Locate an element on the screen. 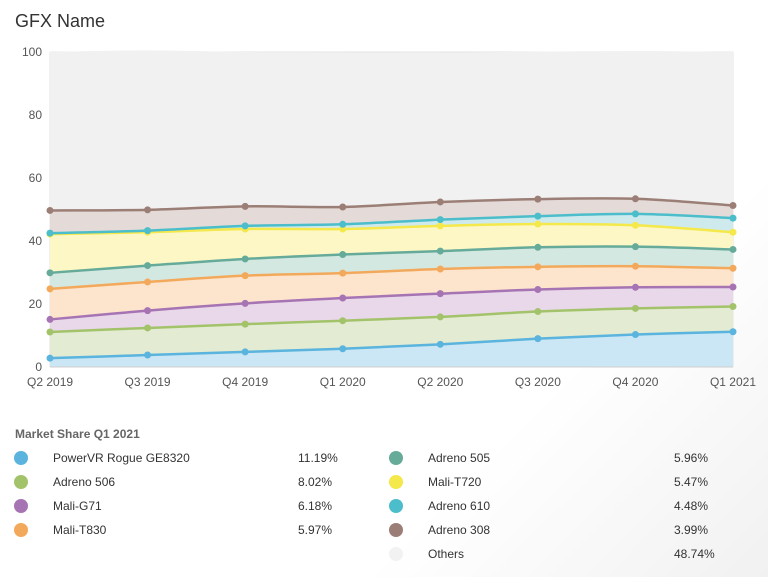  line-mali-t830 is located at coordinates (391, 277).